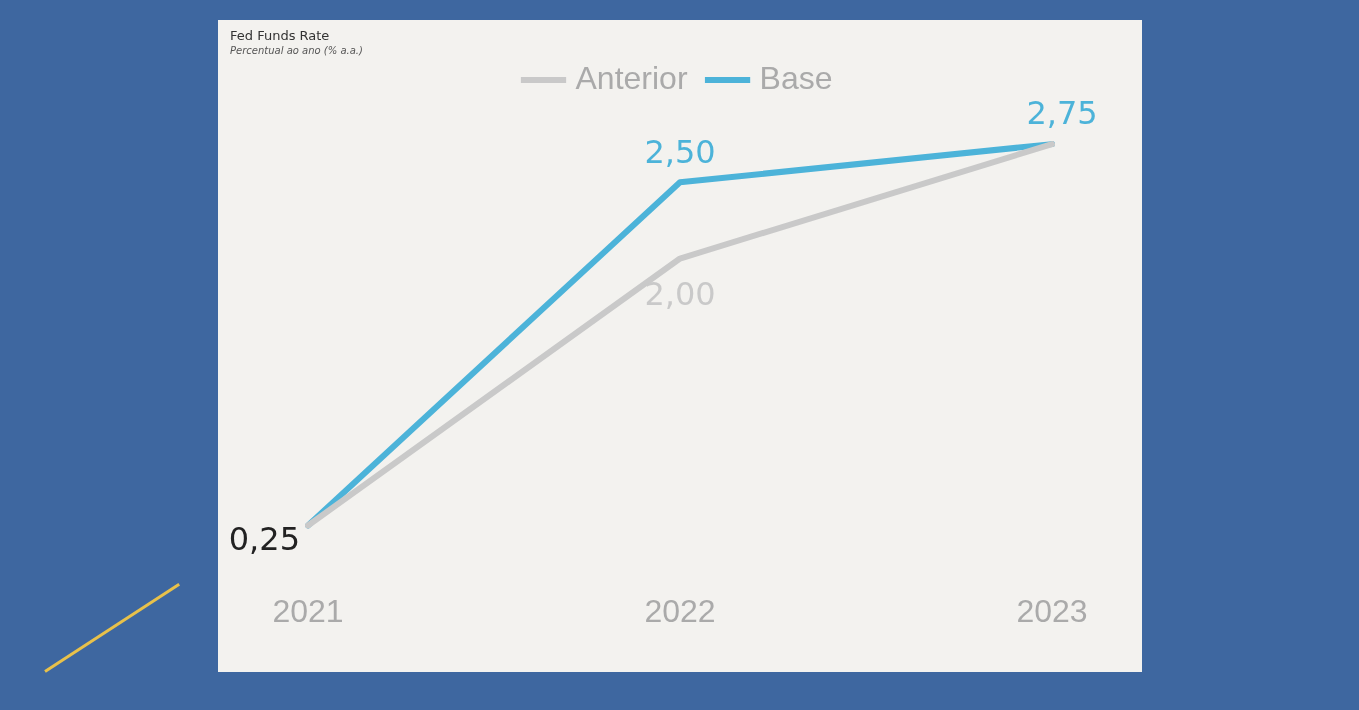  What do you see at coordinates (680, 151) in the screenshot?
I see `data-label: 2,50` at bounding box center [680, 151].